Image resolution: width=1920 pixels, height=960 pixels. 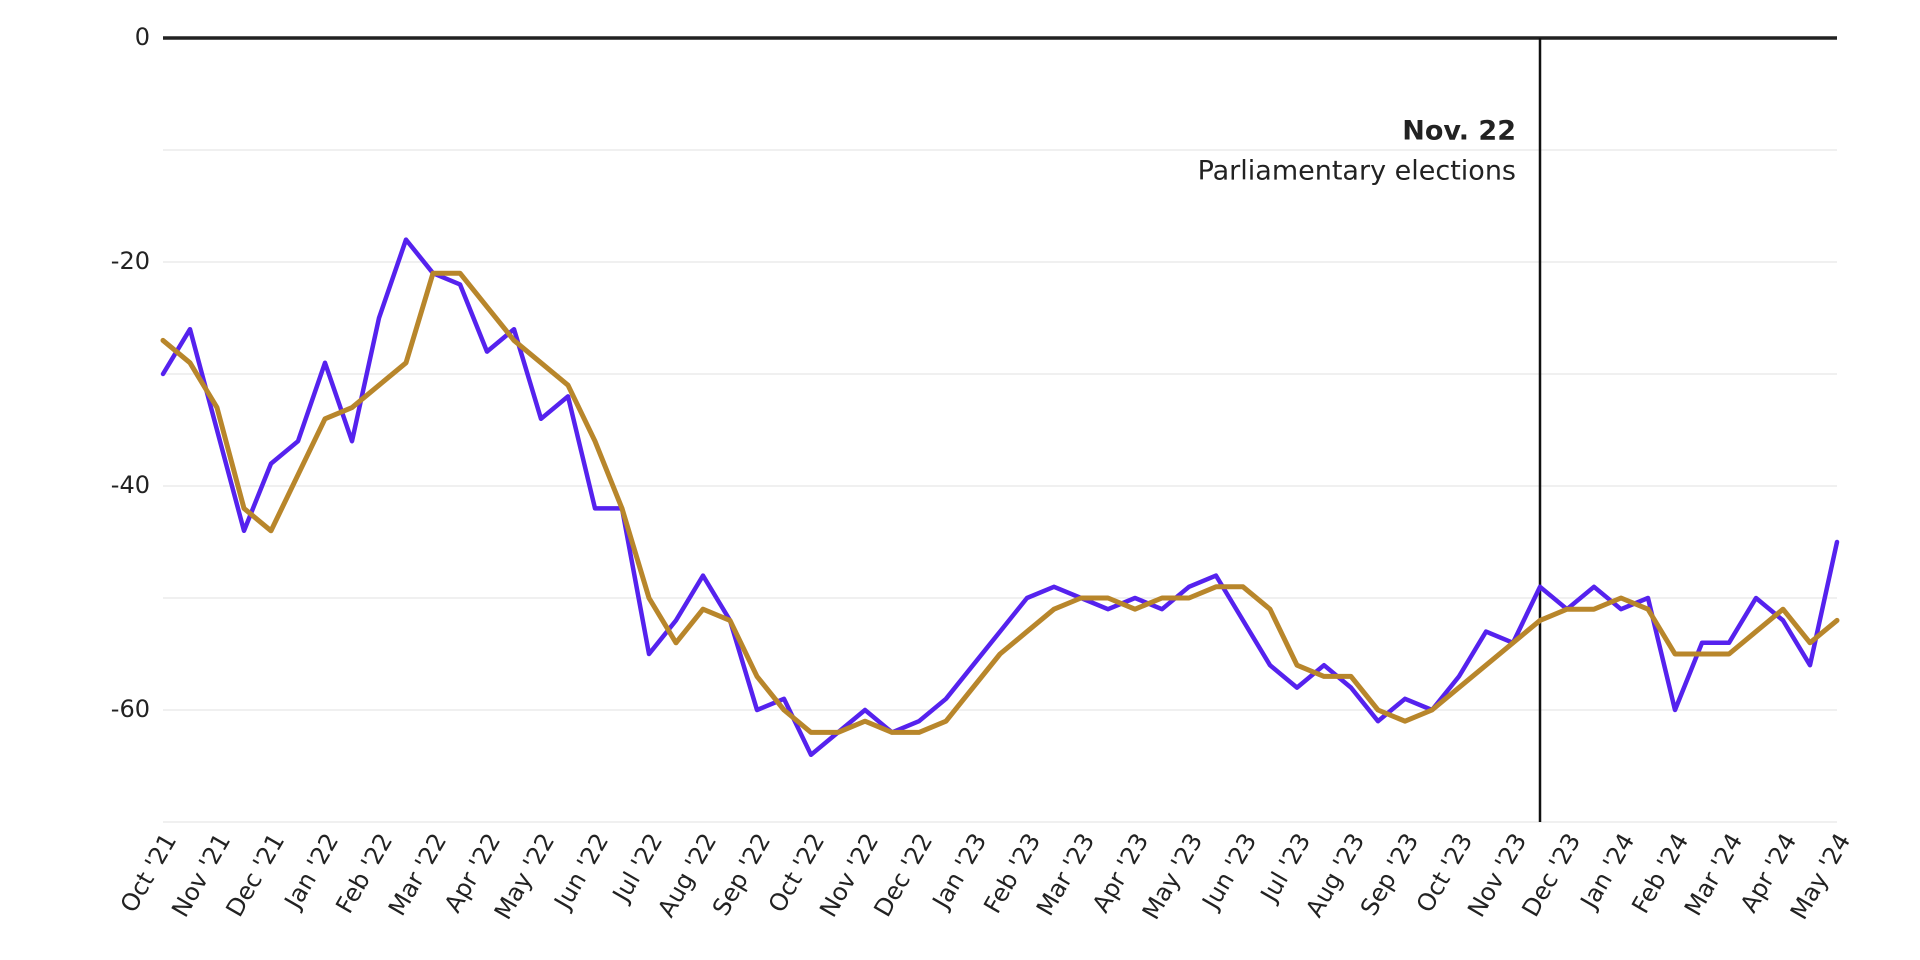 What do you see at coordinates (142, 37) in the screenshot?
I see `y-tick-label: 0` at bounding box center [142, 37].